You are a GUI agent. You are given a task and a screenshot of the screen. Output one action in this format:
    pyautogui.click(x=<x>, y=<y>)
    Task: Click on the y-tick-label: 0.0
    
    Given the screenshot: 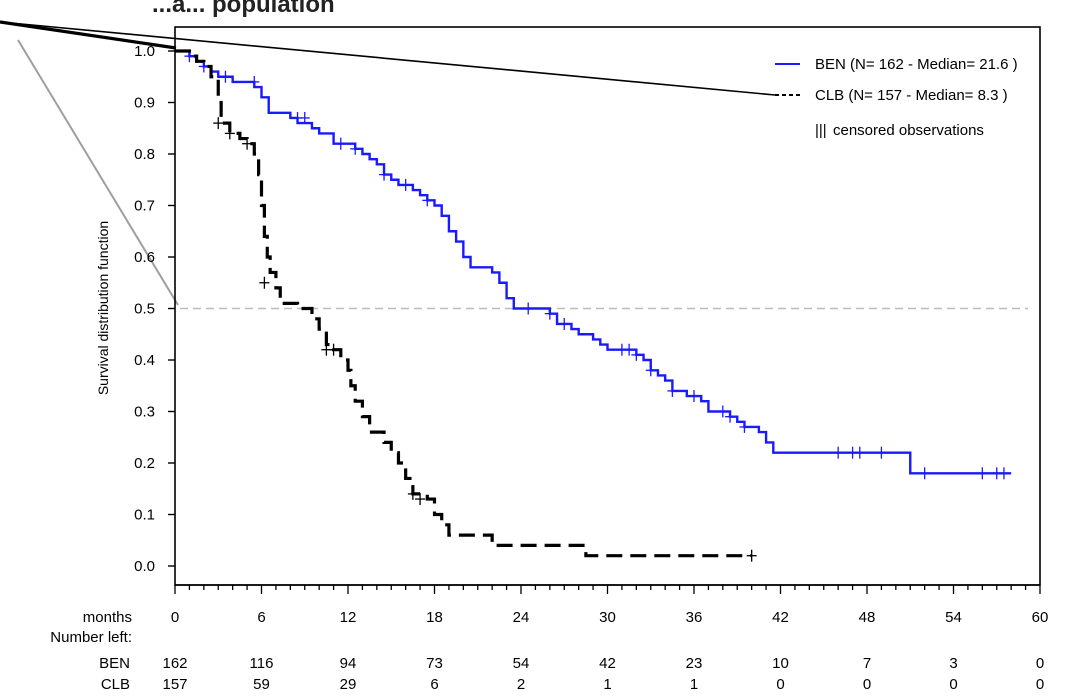 What is the action you would take?
    pyautogui.click(x=144, y=566)
    